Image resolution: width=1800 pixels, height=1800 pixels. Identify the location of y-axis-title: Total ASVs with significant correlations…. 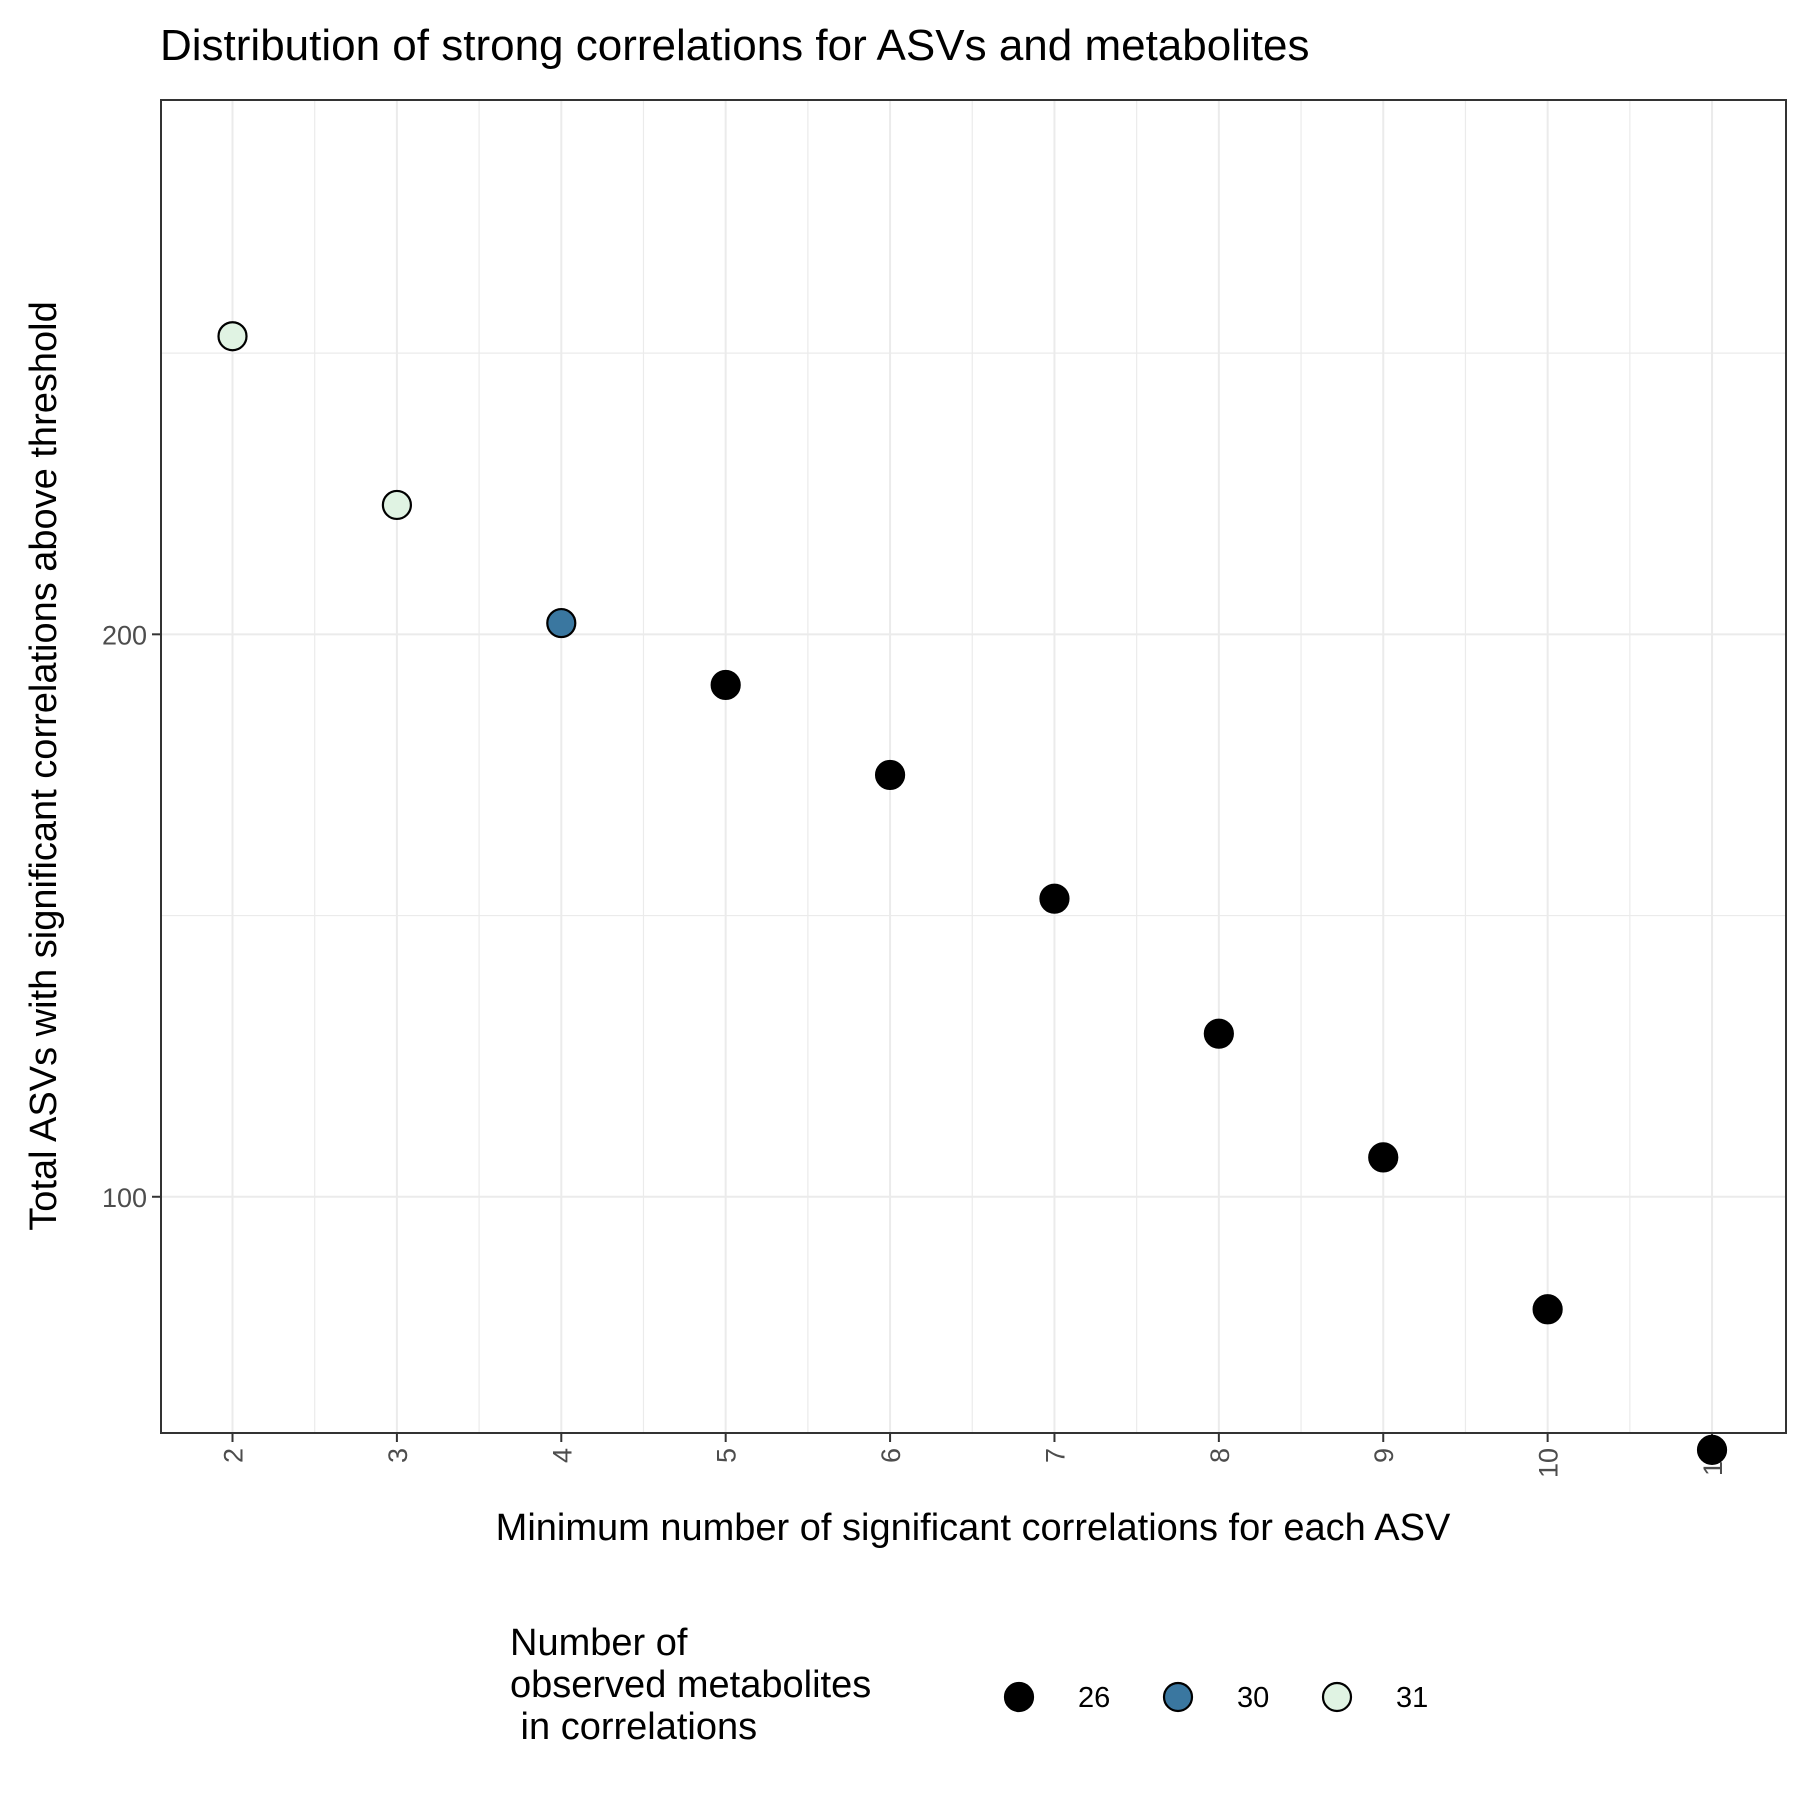
(44, 765).